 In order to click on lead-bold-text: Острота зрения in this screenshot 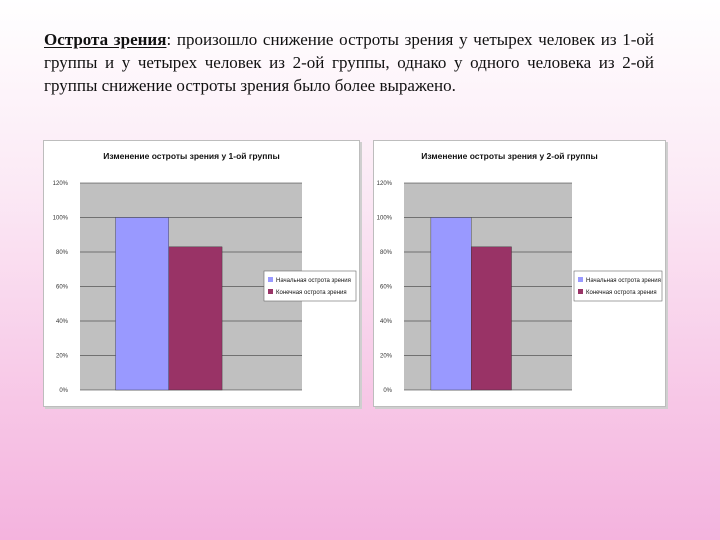, I will do `click(105, 39)`.